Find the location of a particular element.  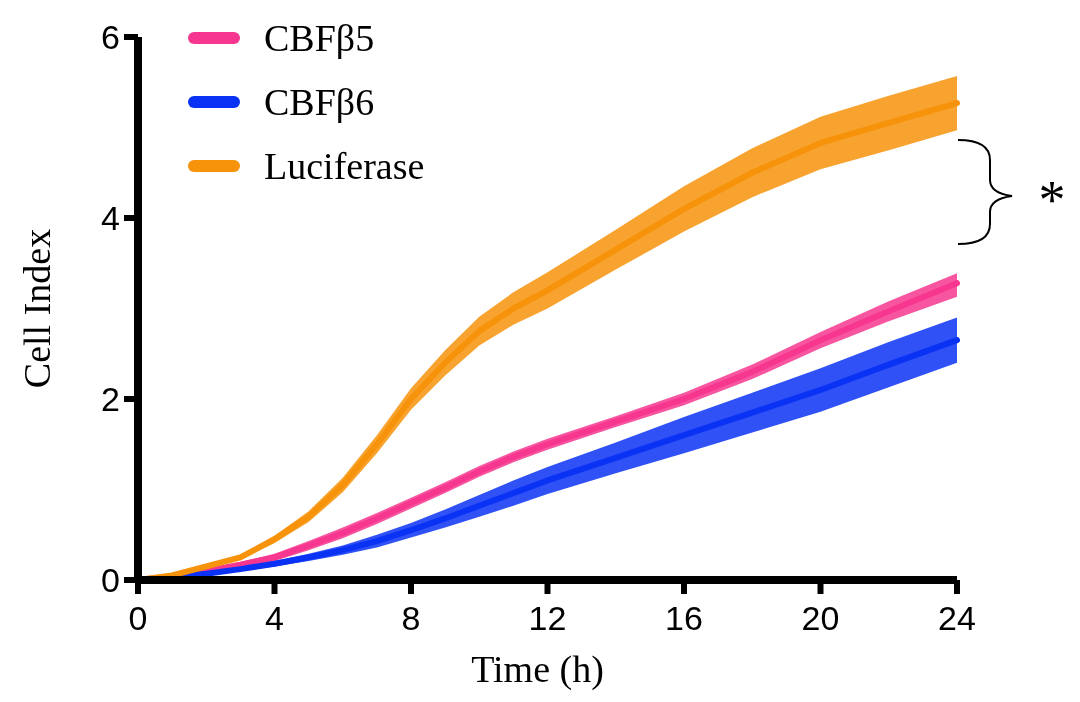

y-axis-title: Cell Index is located at coordinates (37, 308).